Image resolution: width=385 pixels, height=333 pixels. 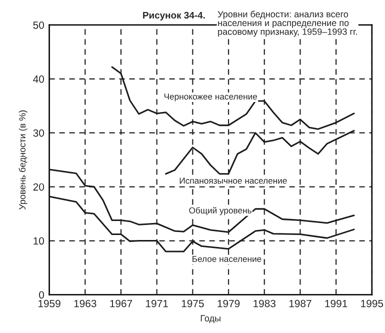 What do you see at coordinates (157, 304) in the screenshot?
I see `x-tick-label: 1971` at bounding box center [157, 304].